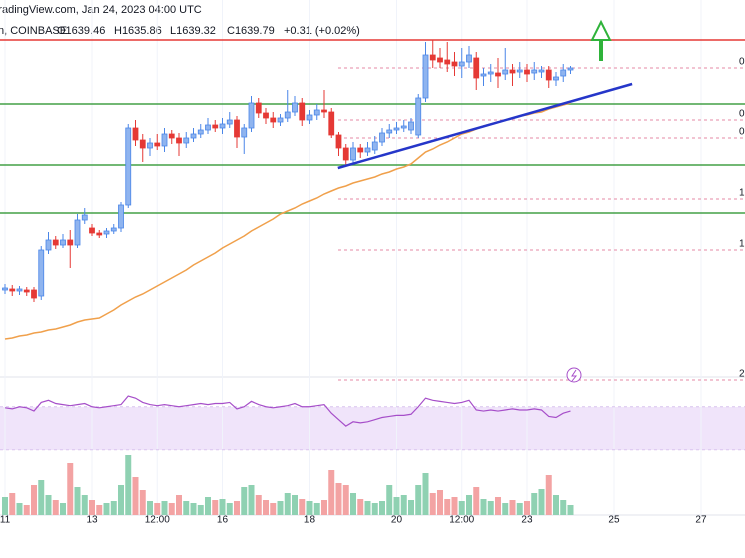  What do you see at coordinates (397, 520) in the screenshot?
I see `x-tick-label: 20` at bounding box center [397, 520].